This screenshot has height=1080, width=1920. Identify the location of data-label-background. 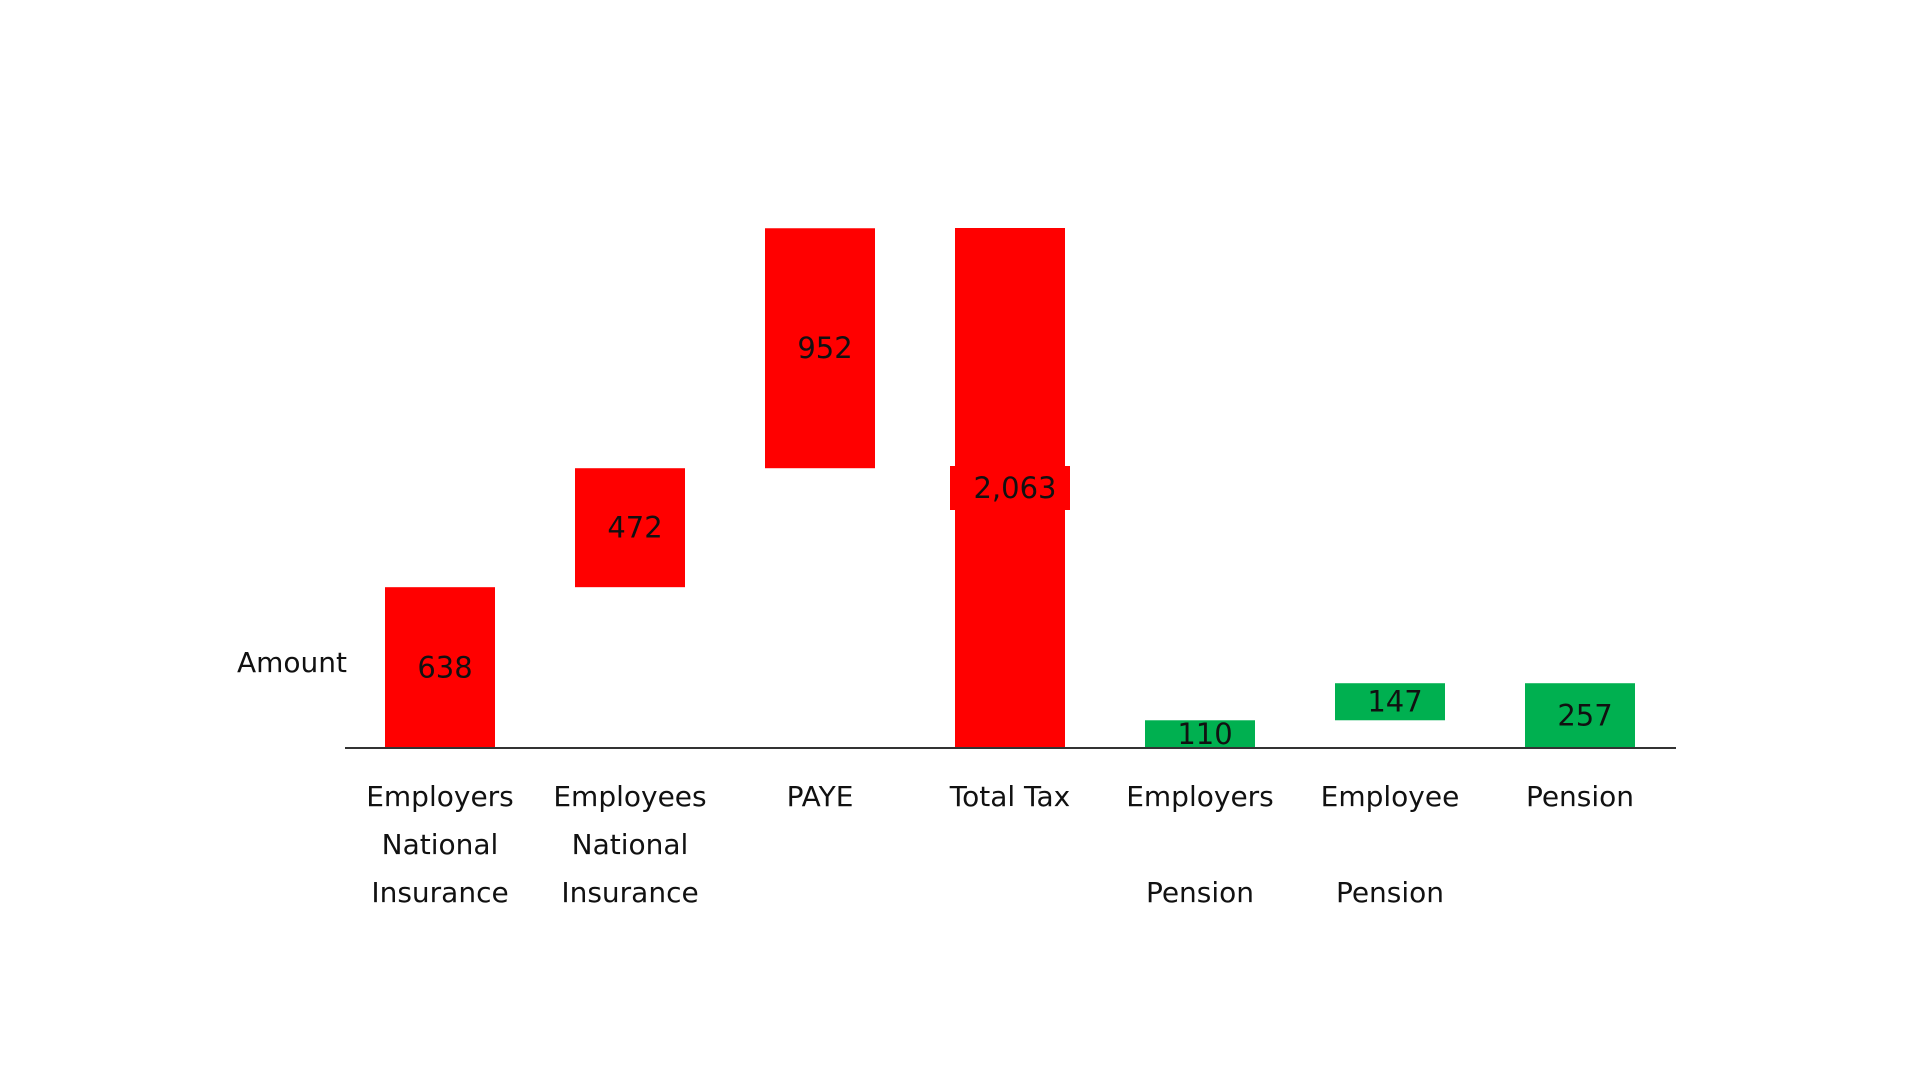
(1010, 488).